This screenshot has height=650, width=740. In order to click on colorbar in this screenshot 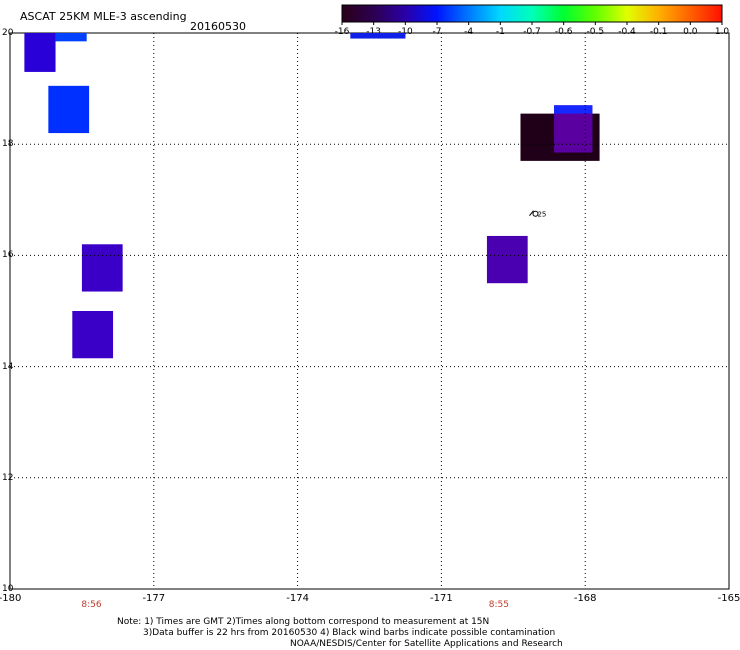, I will do `click(532, 14)`.